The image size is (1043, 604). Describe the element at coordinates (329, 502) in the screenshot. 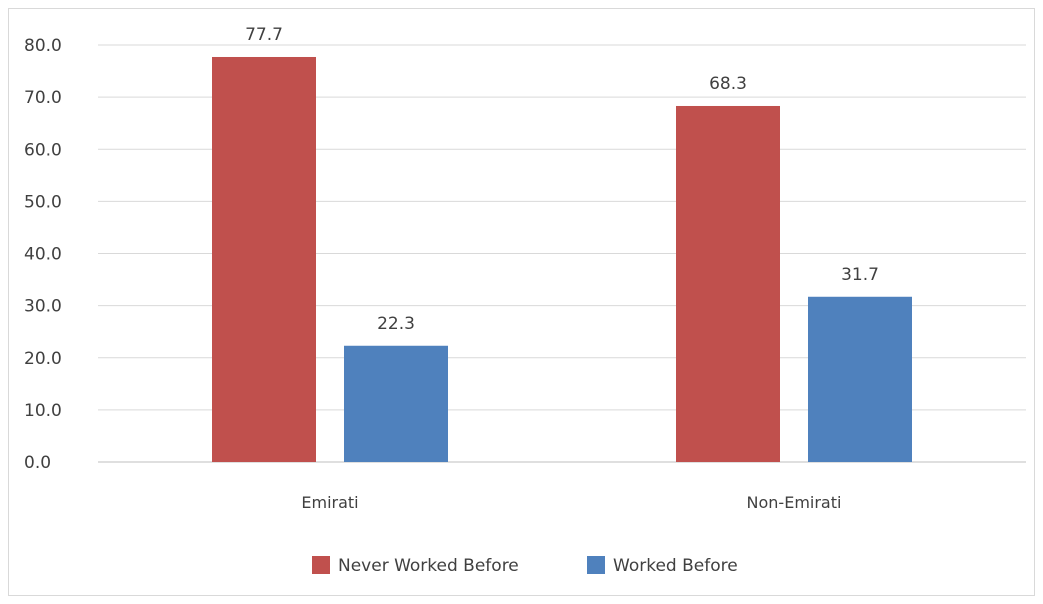

I see `category-label: Emirati` at that location.